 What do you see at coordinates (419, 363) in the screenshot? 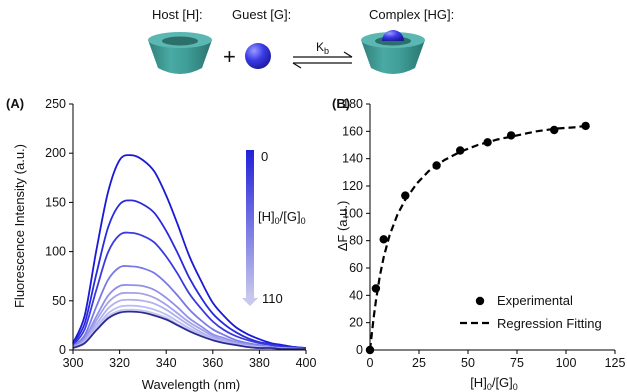
I see `panel-b-x-tick-label: 25` at bounding box center [419, 363].